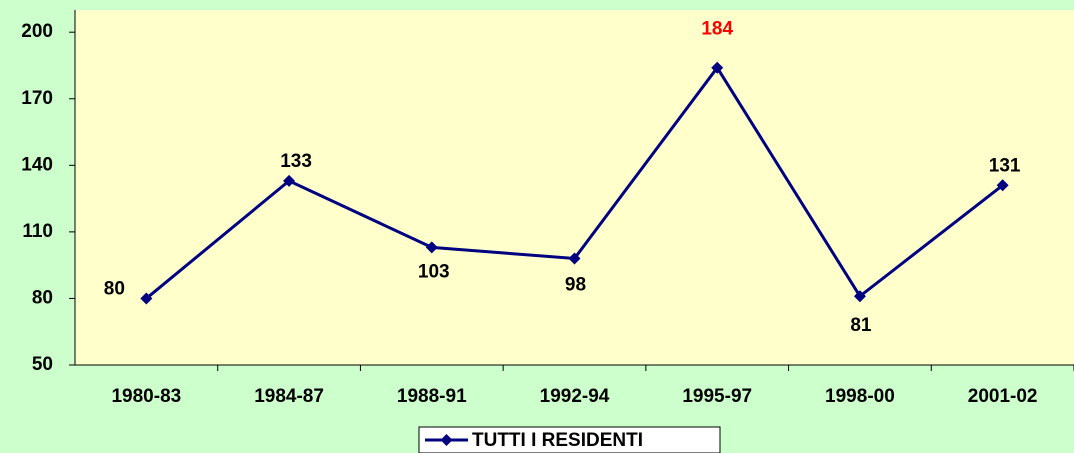 This screenshot has width=1074, height=453. What do you see at coordinates (1005, 165) in the screenshot?
I see `data-label: 131` at bounding box center [1005, 165].